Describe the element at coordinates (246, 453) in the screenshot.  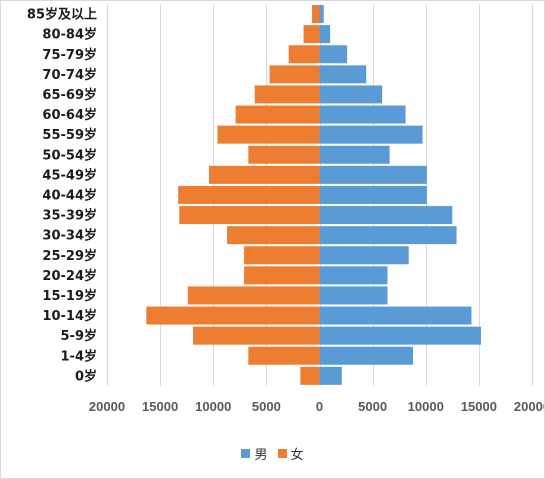
I see `legend-swatch-male` at that location.